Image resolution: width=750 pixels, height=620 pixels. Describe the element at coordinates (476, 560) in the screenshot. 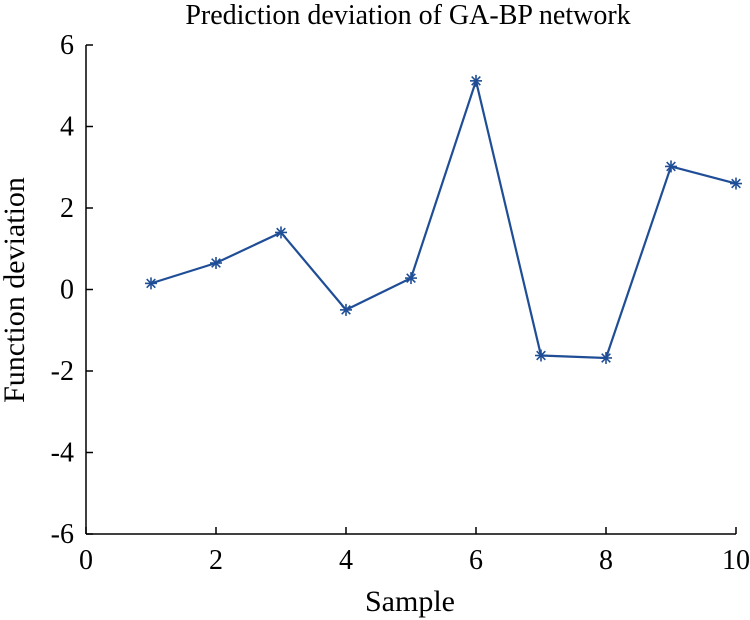

I see `x-tick-label: 6` at that location.